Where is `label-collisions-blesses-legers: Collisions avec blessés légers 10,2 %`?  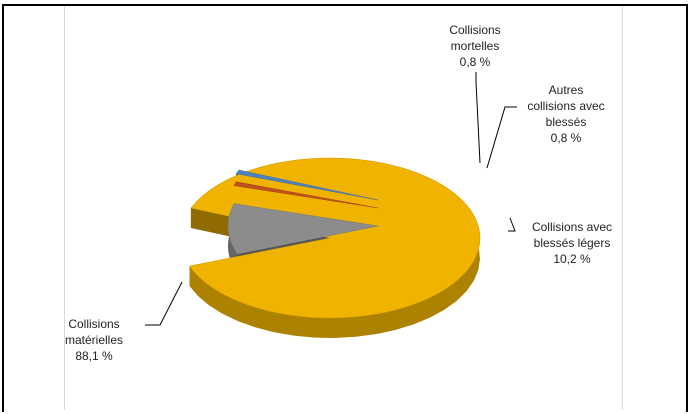
label-collisions-blesses-legers: Collisions avec blessés légers 10,2 % is located at coordinates (572, 243).